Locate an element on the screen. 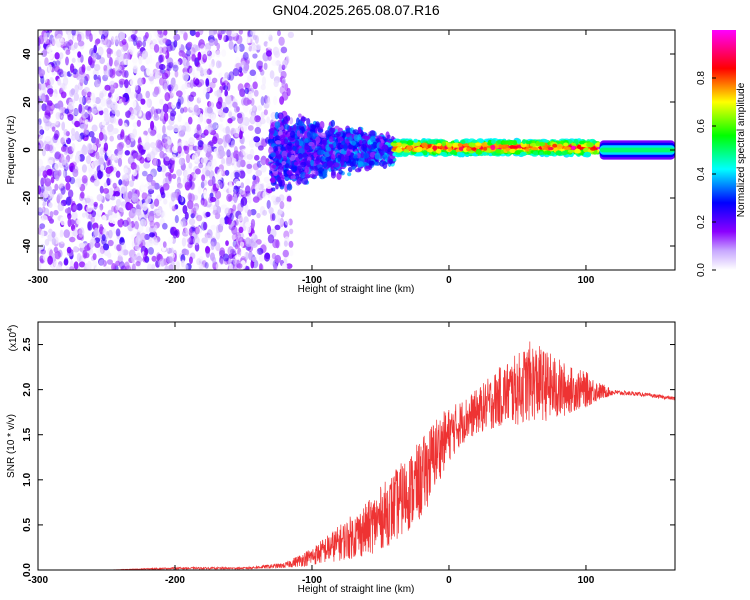  snr-y-tick-label: 2.5 is located at coordinates (27, 344).